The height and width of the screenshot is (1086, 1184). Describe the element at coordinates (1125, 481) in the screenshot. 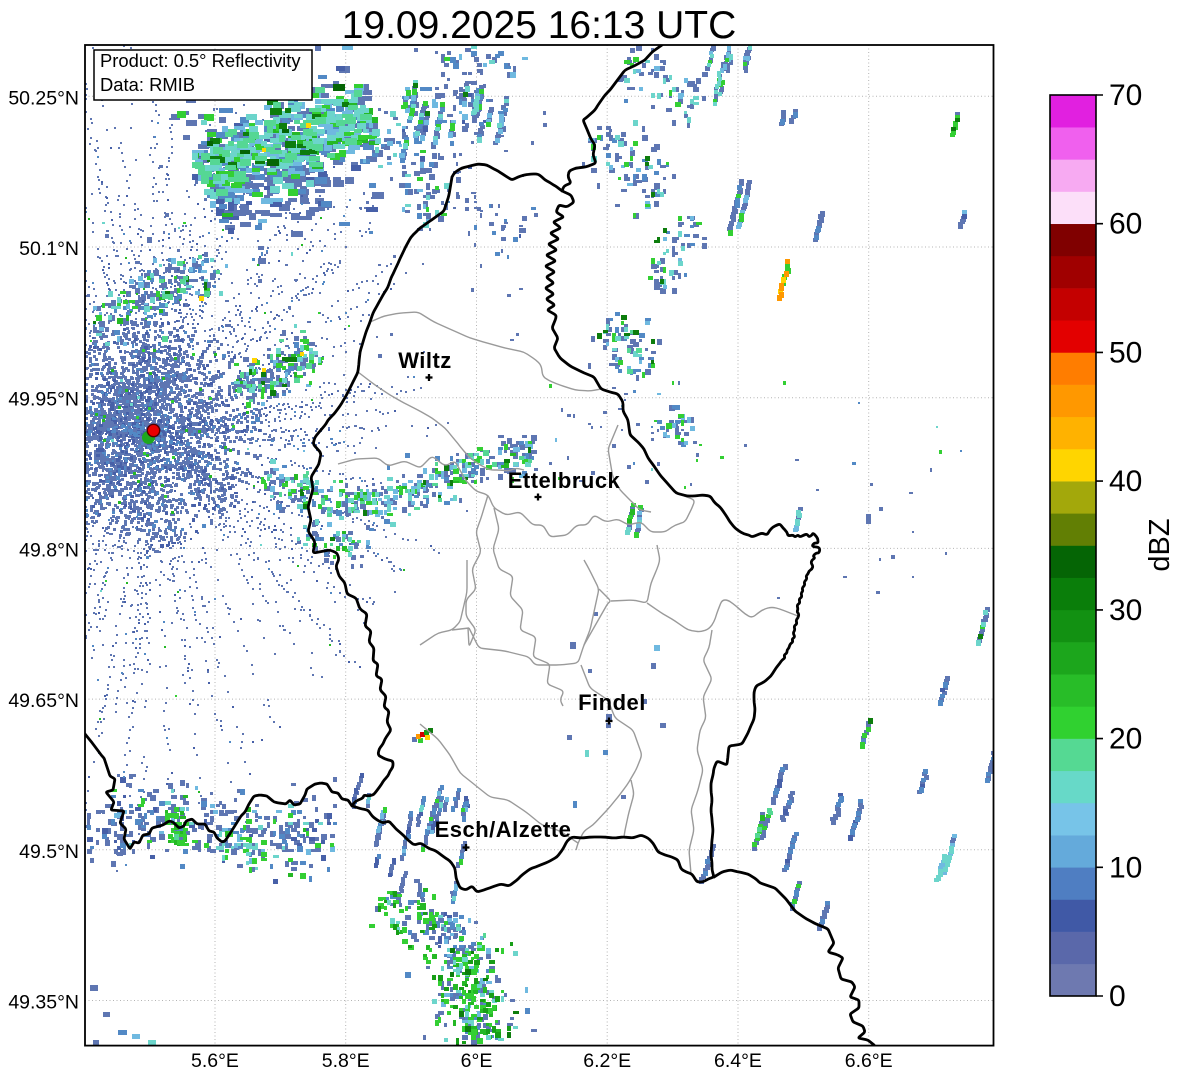

I see `svg-text: 40` at that location.